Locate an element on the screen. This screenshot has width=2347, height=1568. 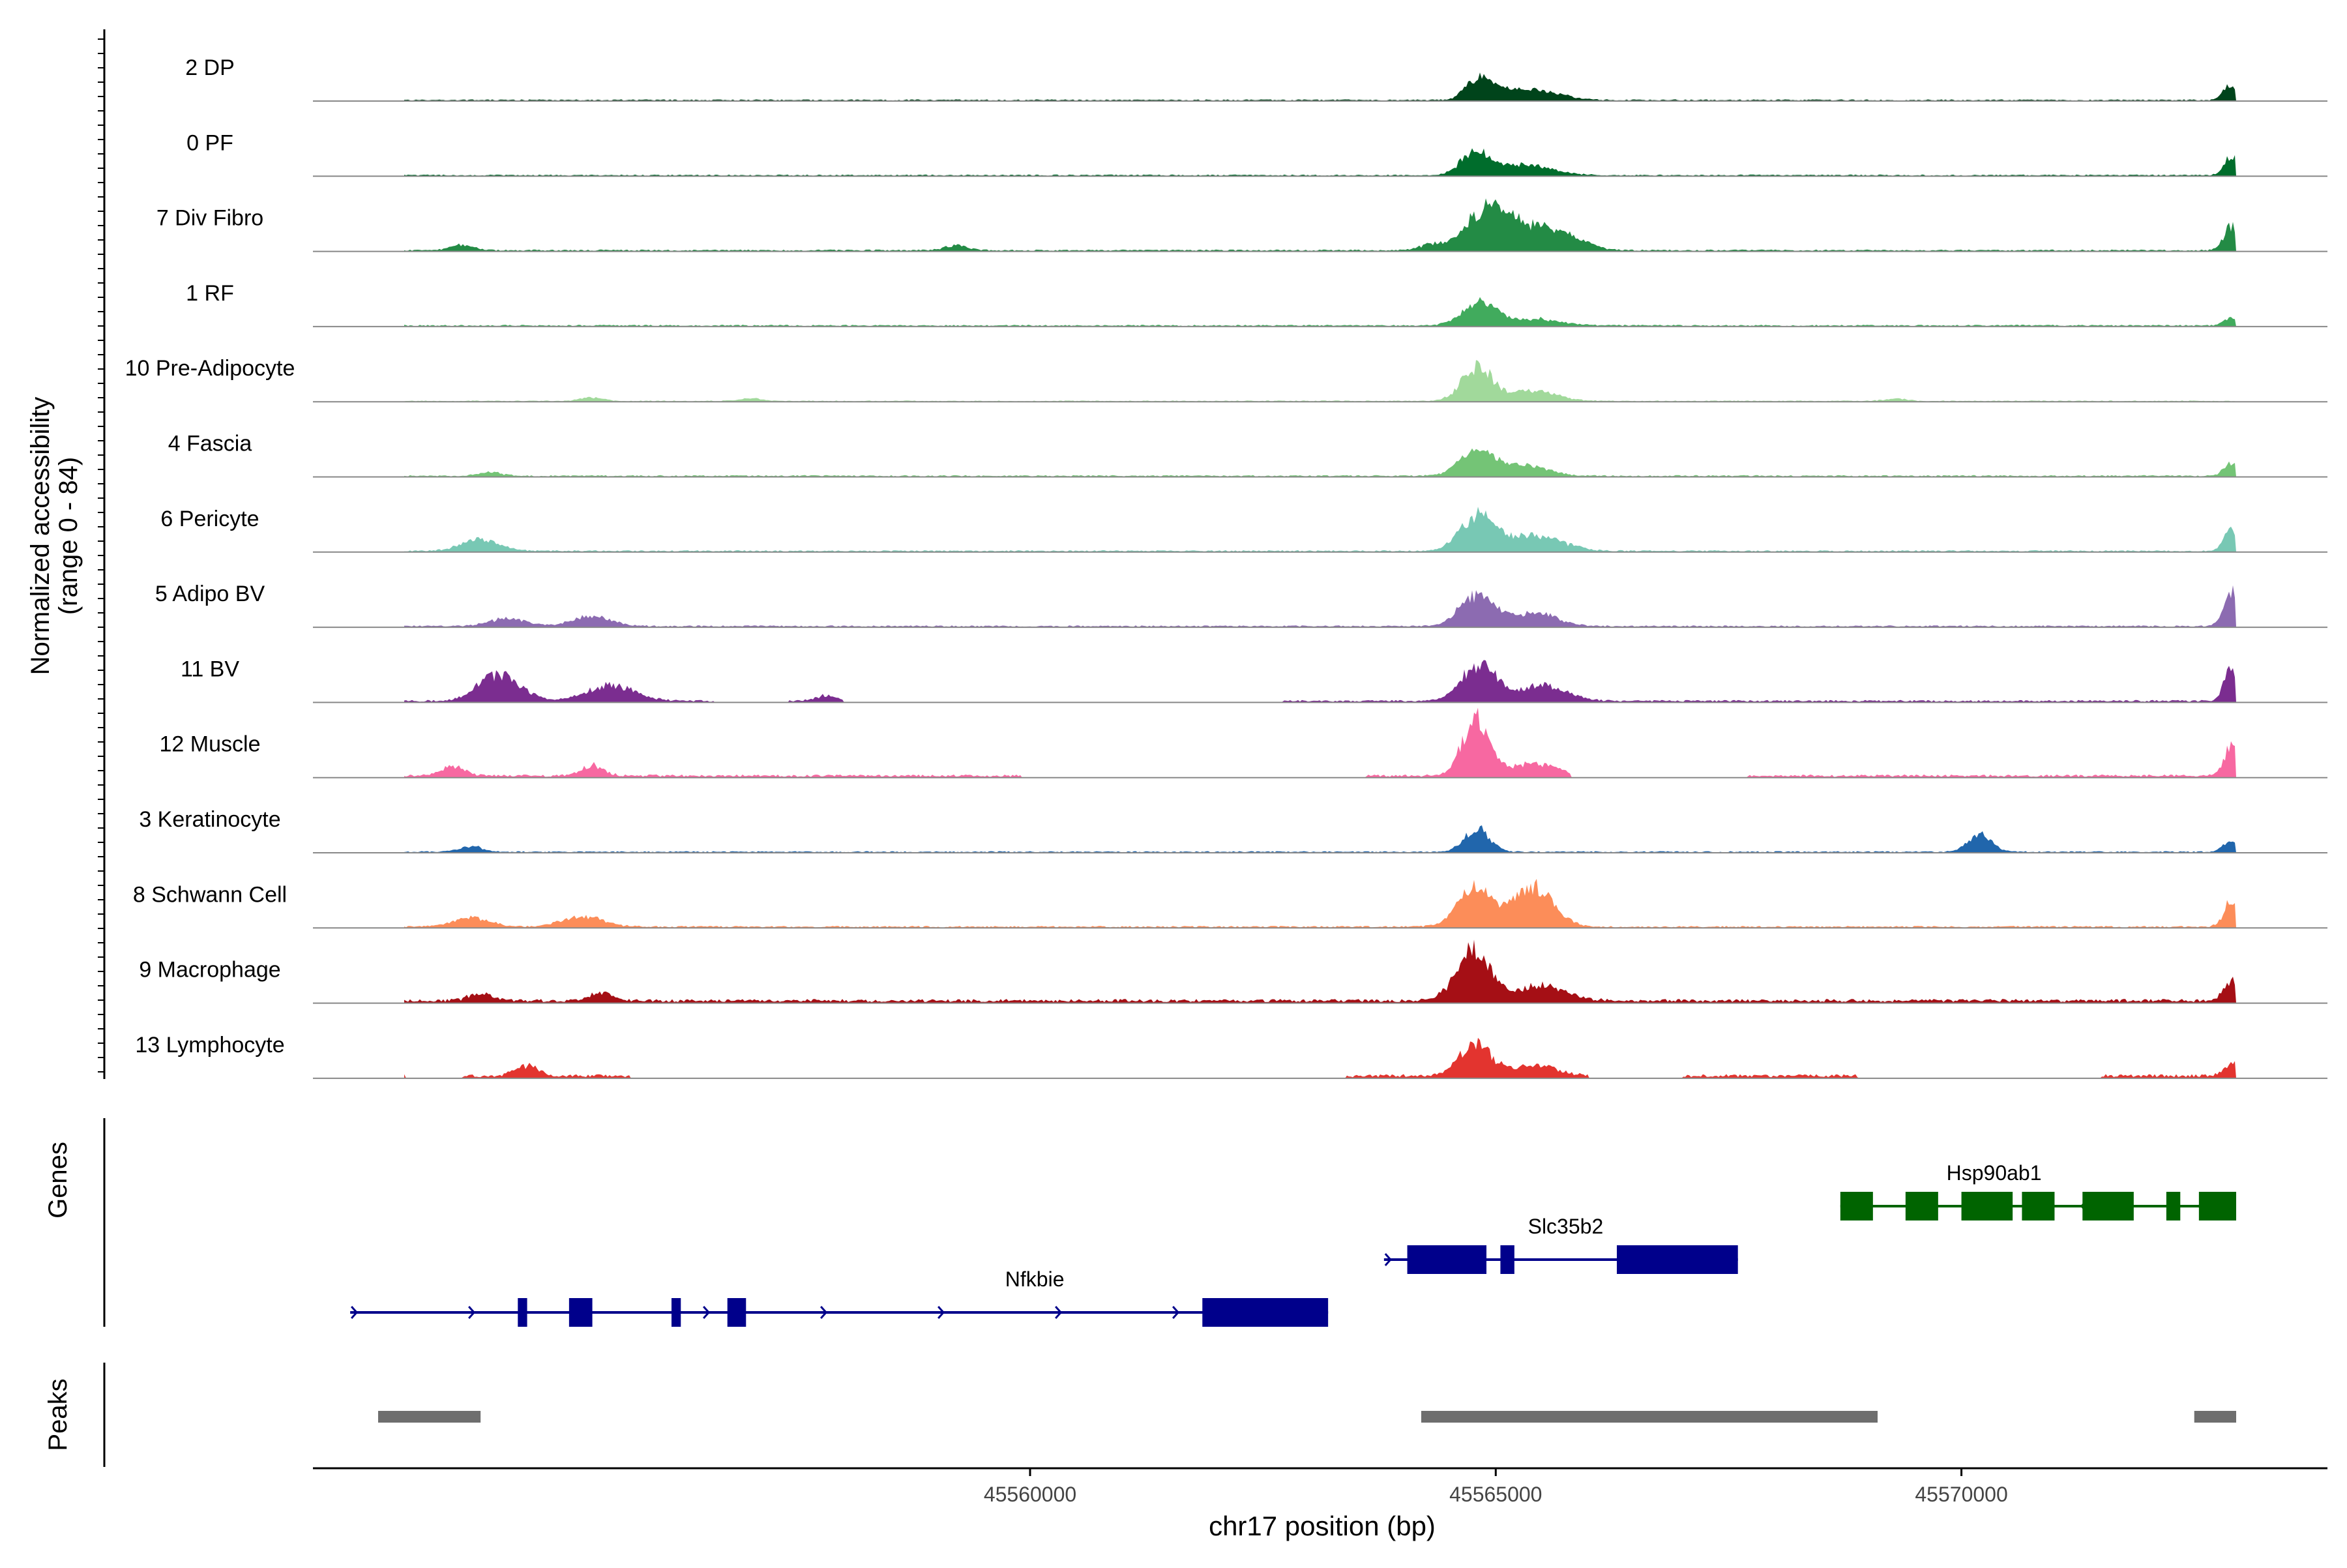
track-11-bv: 11 BV is located at coordinates (1254, 680).